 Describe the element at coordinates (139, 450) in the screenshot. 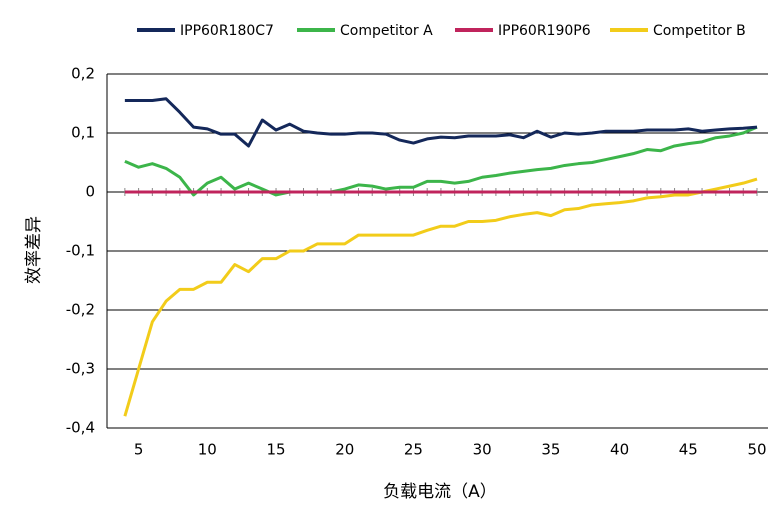

I see `x-tick-label: 5` at that location.